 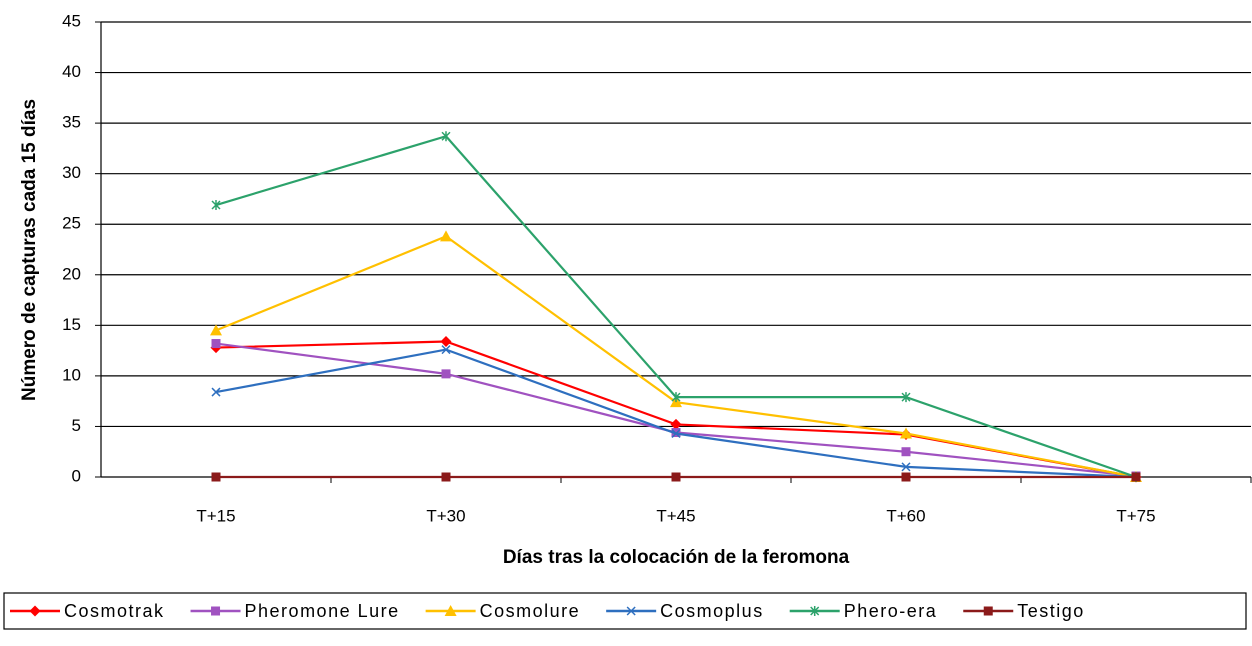 What do you see at coordinates (114, 611) in the screenshot?
I see `legend-label: Cosmotrak` at bounding box center [114, 611].